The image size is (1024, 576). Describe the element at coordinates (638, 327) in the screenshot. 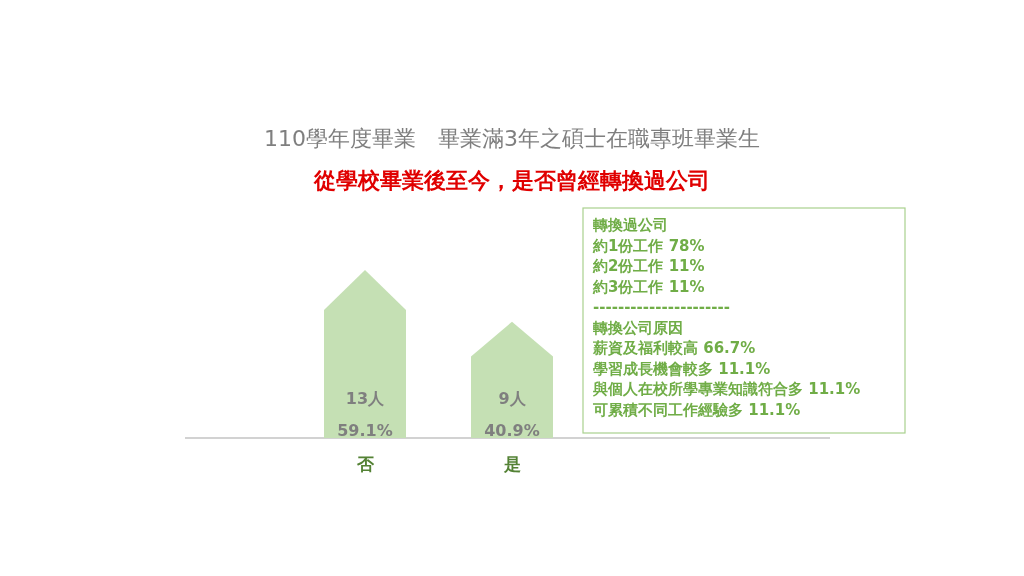

I see `annotation: 轉換公司原因` at that location.